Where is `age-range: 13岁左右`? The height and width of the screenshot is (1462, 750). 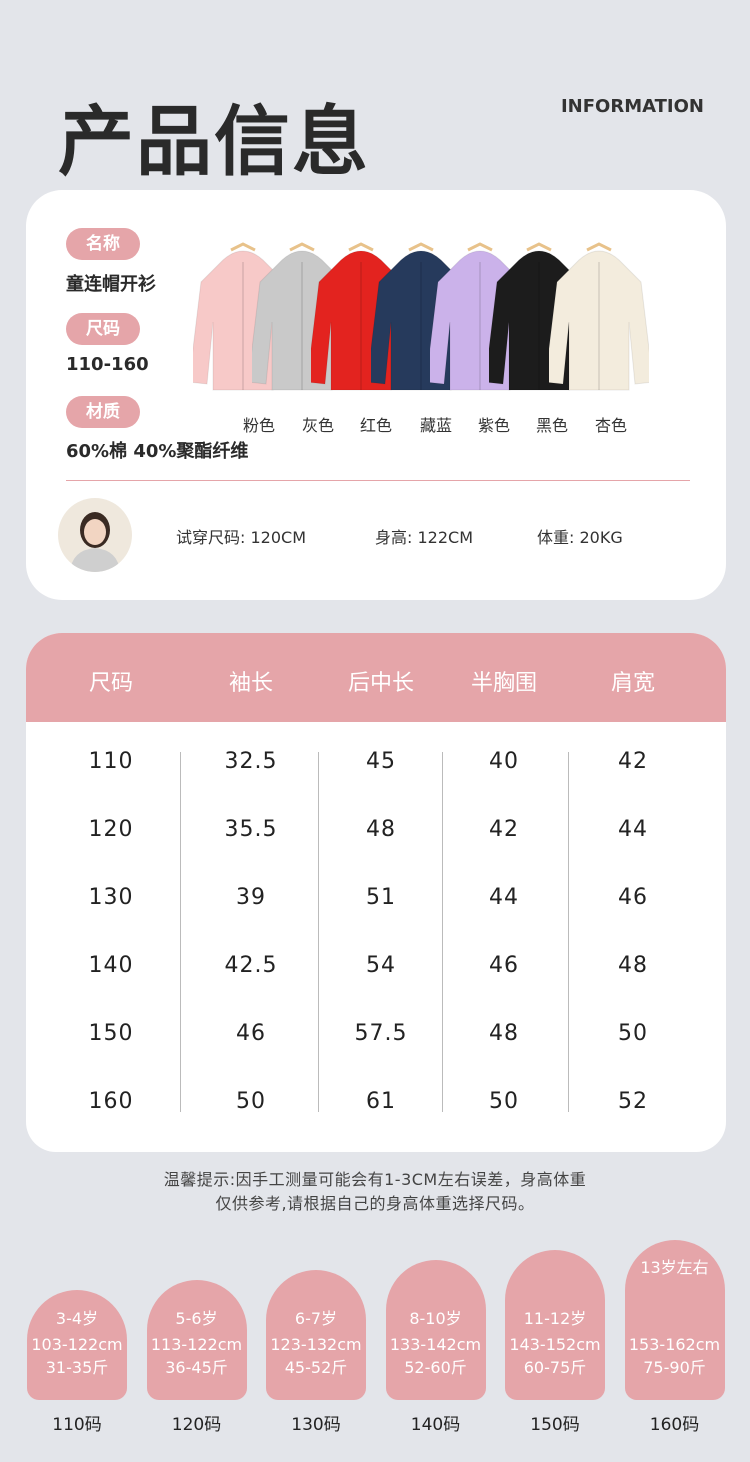
age-range: 13岁左右 is located at coordinates (674, 1267).